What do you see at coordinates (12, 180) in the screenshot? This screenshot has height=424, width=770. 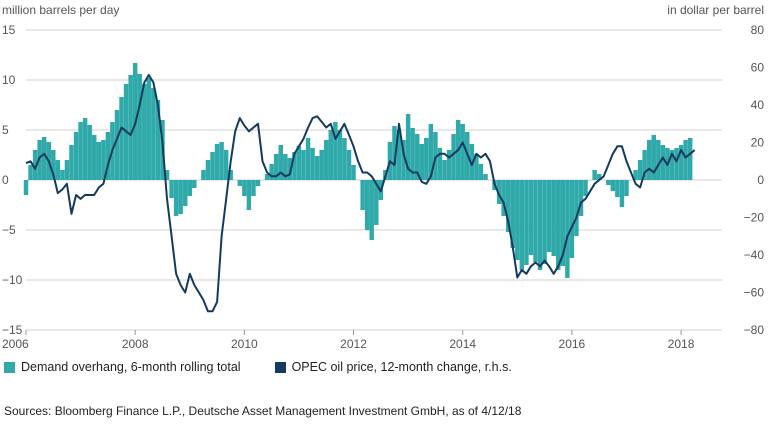 I see `left-axis-ticks: 15 10 5 0 −5 −10 −15` at bounding box center [12, 180].